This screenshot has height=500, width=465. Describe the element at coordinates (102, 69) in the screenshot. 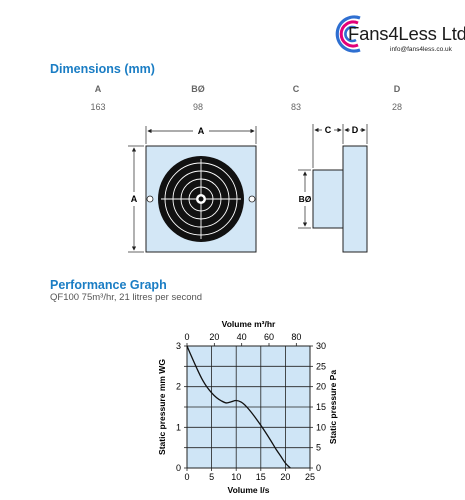

I see `dimensions-heading: Dimensions (mm)` at that location.